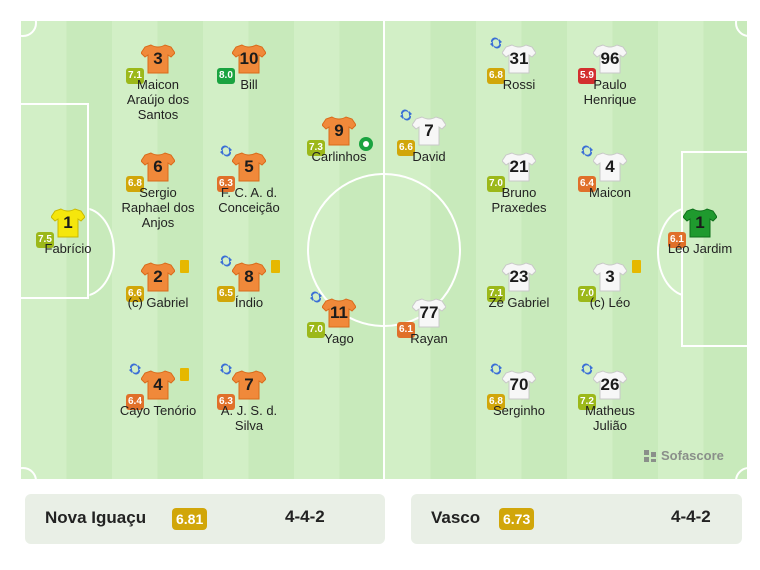 The width and height of the screenshot is (760, 570). Describe the element at coordinates (519, 302) in the screenshot. I see `player-name: Zé Gabriel` at that location.